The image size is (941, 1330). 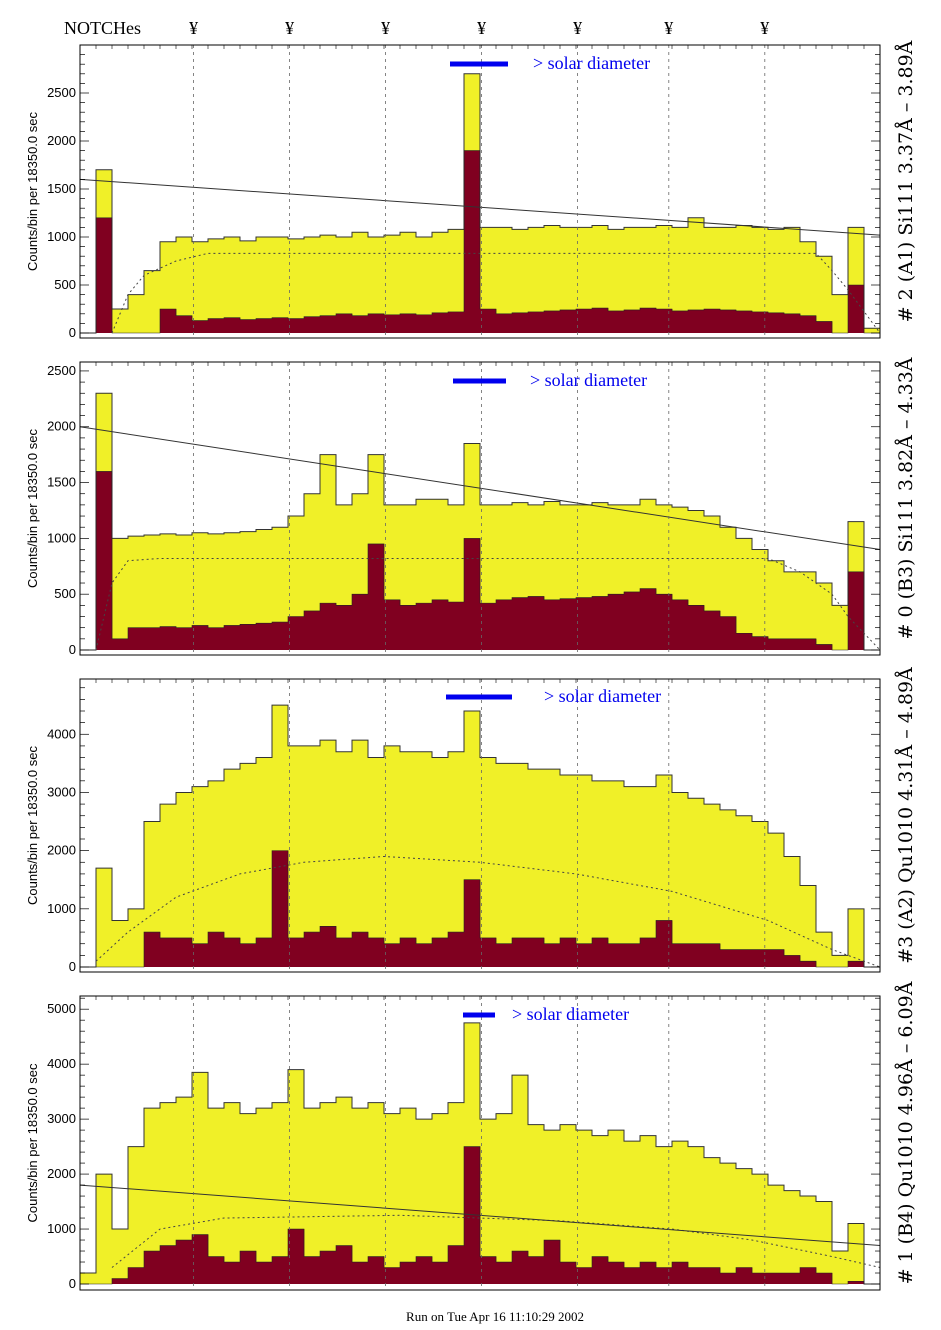 I want to click on subset-outline, so click(x=480, y=1215).